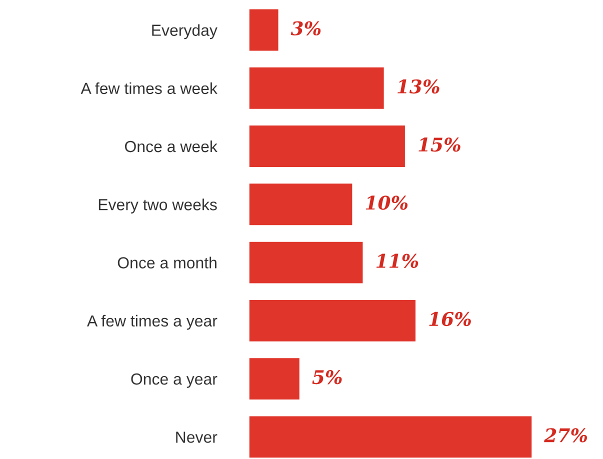 This screenshot has width=603, height=459. Describe the element at coordinates (171, 146) in the screenshot. I see `y-tick-label: Once a week` at that location.